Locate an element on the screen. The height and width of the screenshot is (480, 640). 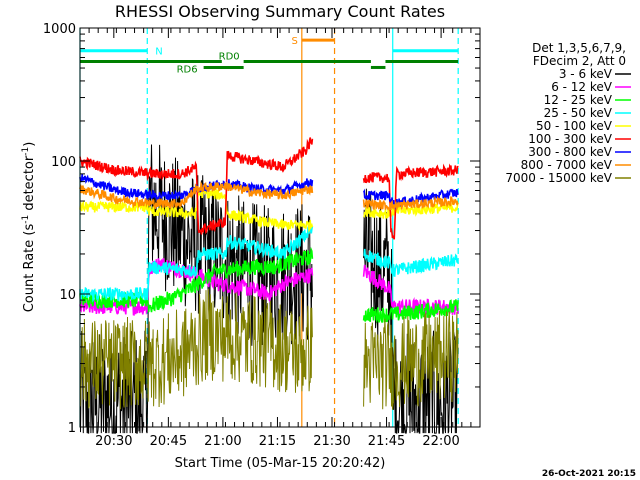
legend-label-8: 7000 - 15000 keV is located at coordinates (558, 178).